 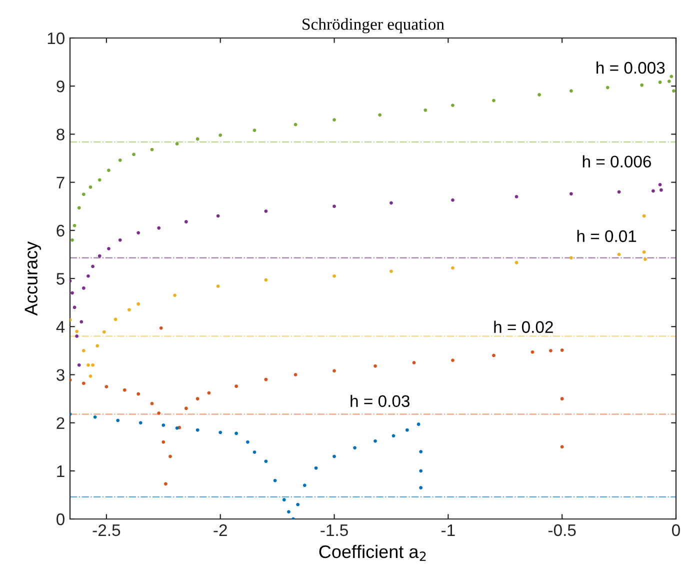 I want to click on y-tick-label: 1, so click(x=60, y=471).